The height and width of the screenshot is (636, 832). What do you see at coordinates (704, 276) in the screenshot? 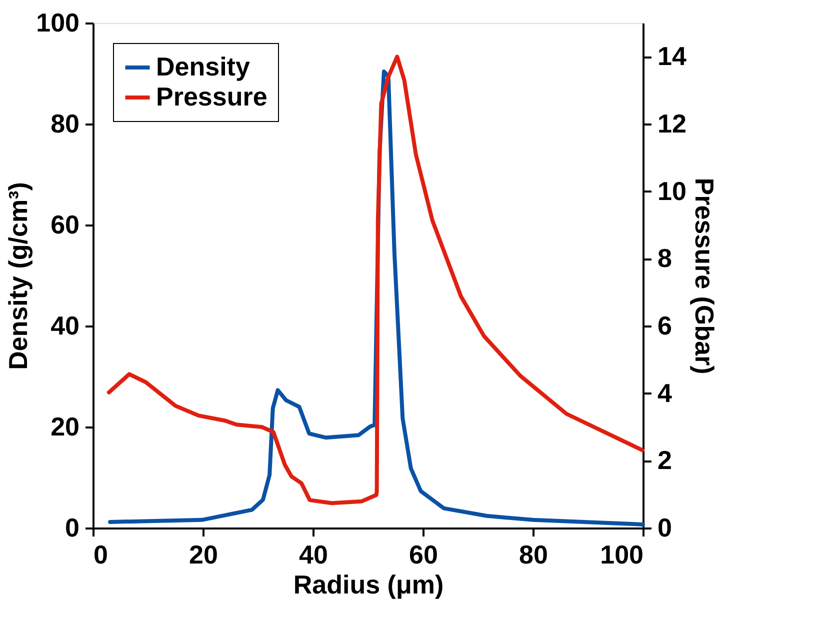
I see `y2-axis-title: Pressure (Gbar)` at bounding box center [704, 276].